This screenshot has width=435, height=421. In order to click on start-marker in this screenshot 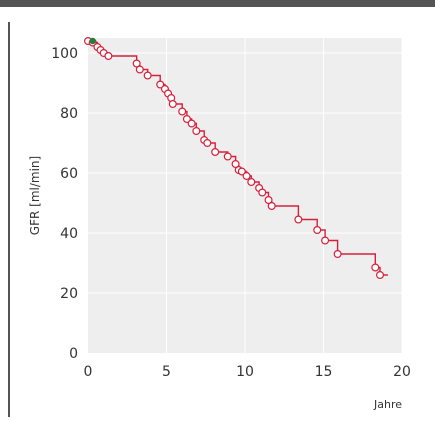, I will do `click(92, 41)`.